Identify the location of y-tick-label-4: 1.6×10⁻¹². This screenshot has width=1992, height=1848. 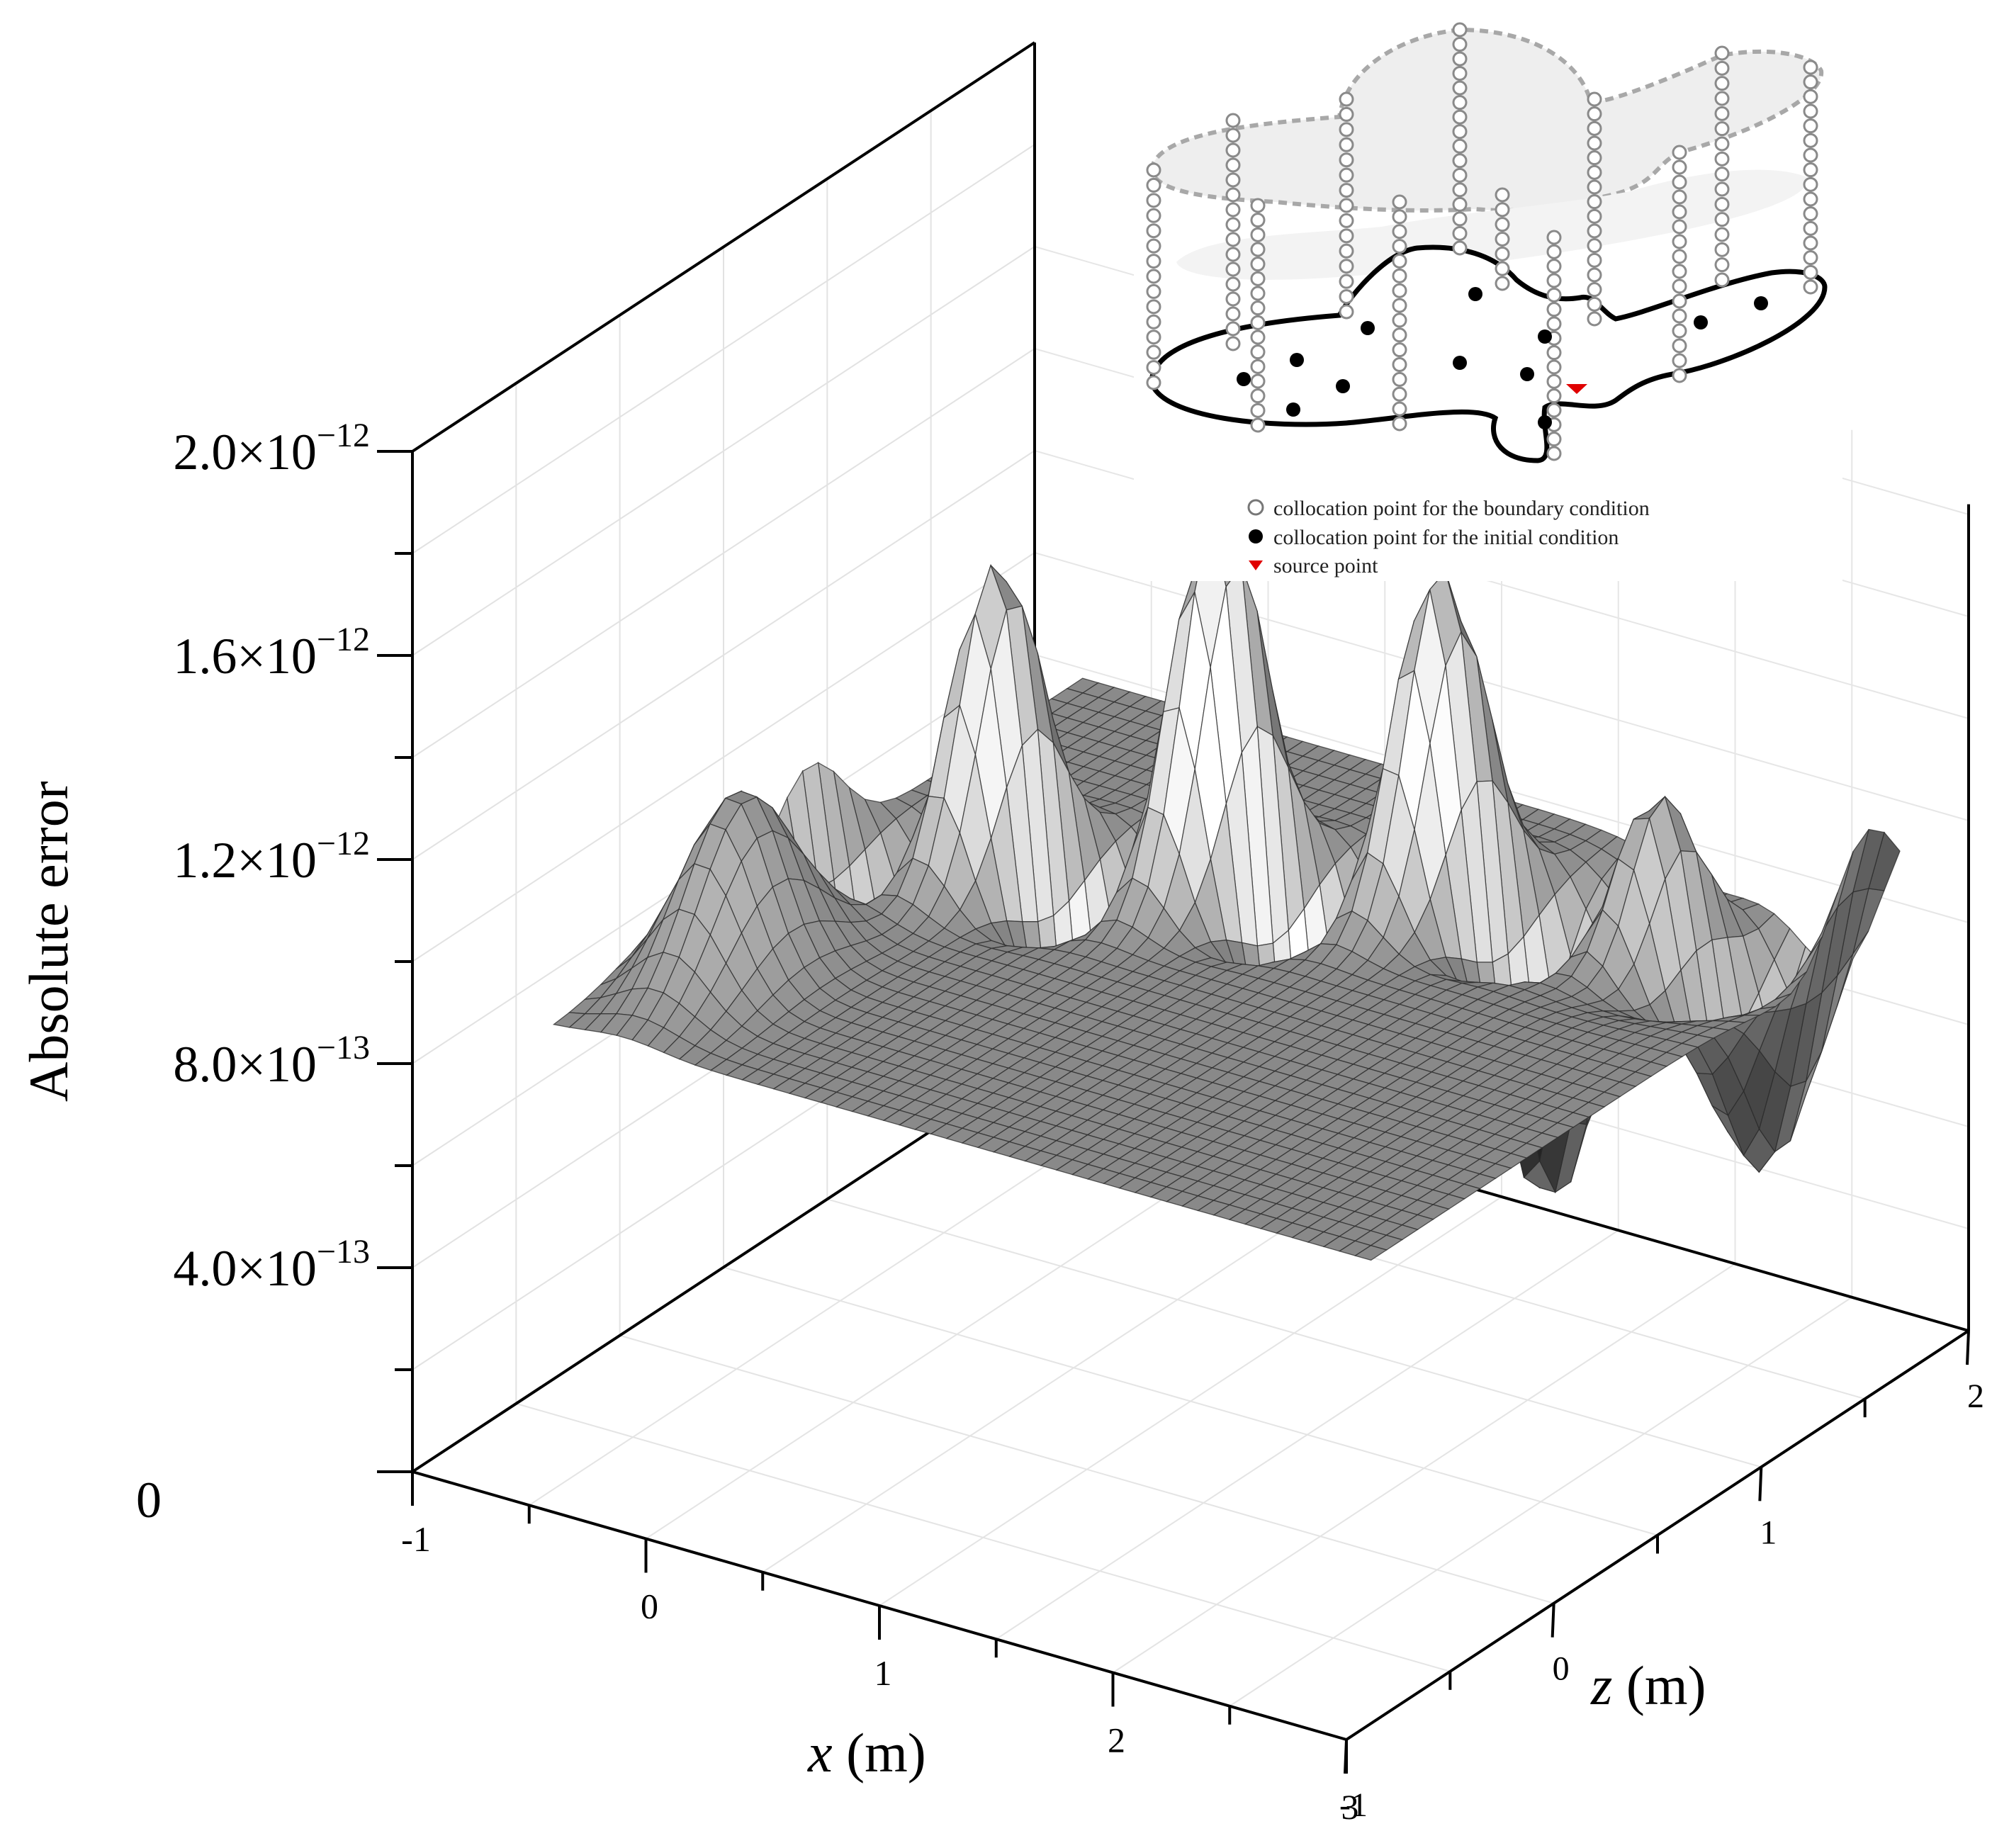
(272, 652).